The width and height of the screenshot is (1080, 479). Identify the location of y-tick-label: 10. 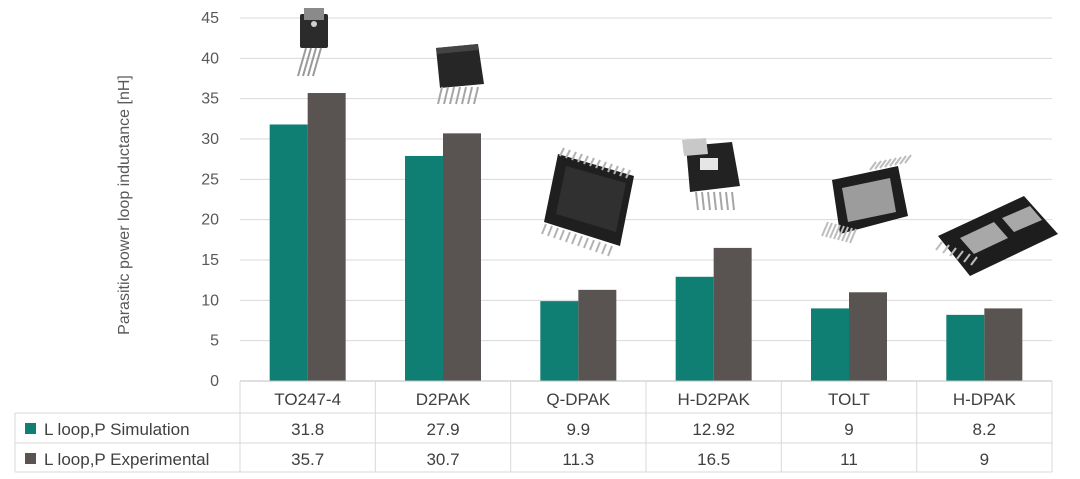
(210, 300).